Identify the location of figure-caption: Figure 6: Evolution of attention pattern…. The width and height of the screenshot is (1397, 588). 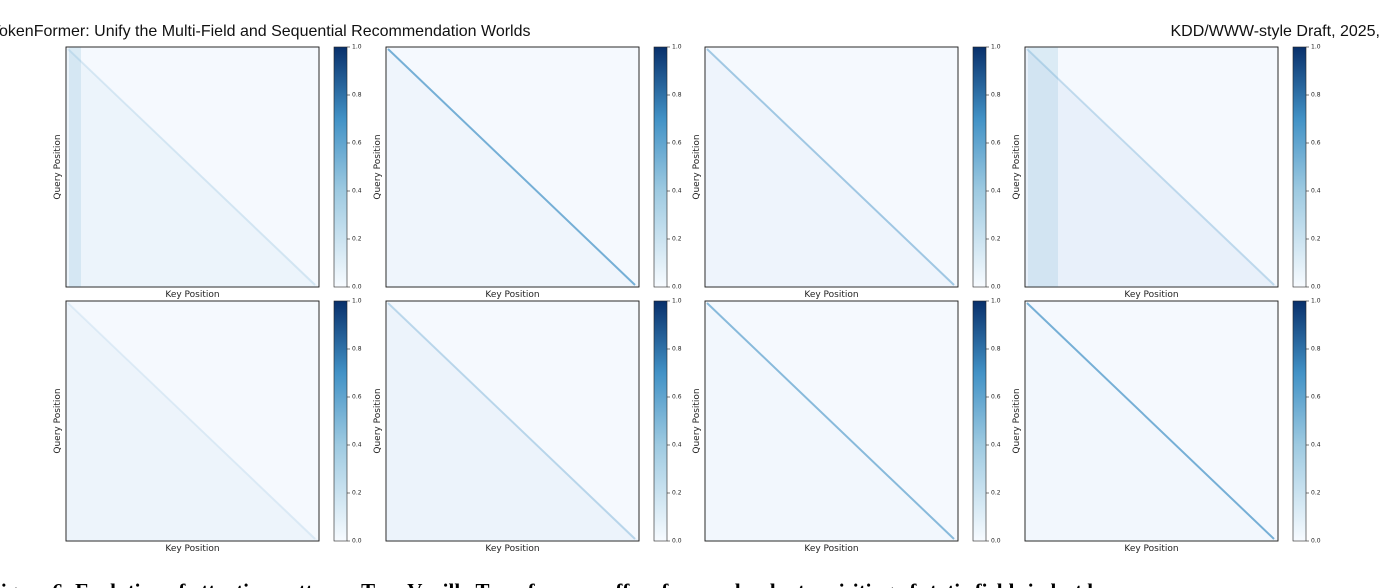
(570, 583).